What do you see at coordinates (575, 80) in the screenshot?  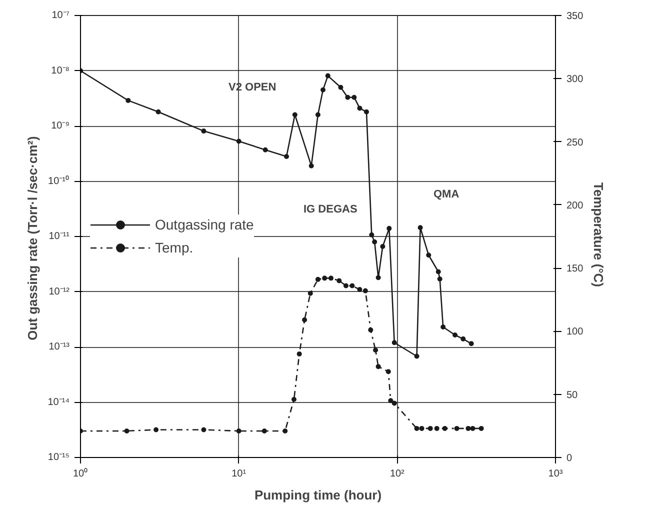 I see `y2-tick-label: 300` at bounding box center [575, 80].